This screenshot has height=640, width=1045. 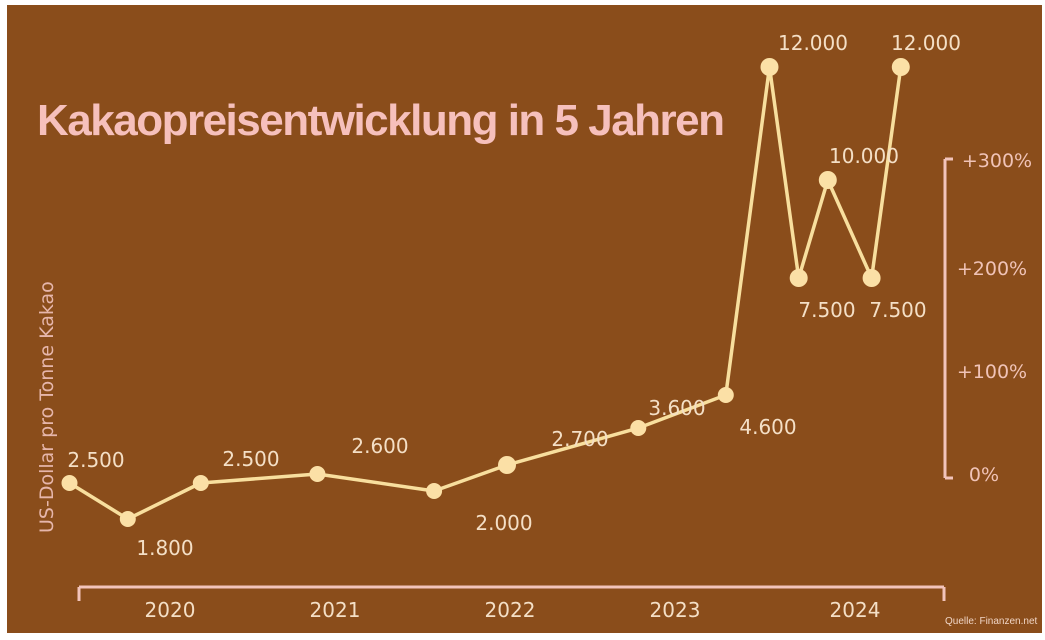 What do you see at coordinates (510, 610) in the screenshot?
I see `x-tick-label: 2022` at bounding box center [510, 610].